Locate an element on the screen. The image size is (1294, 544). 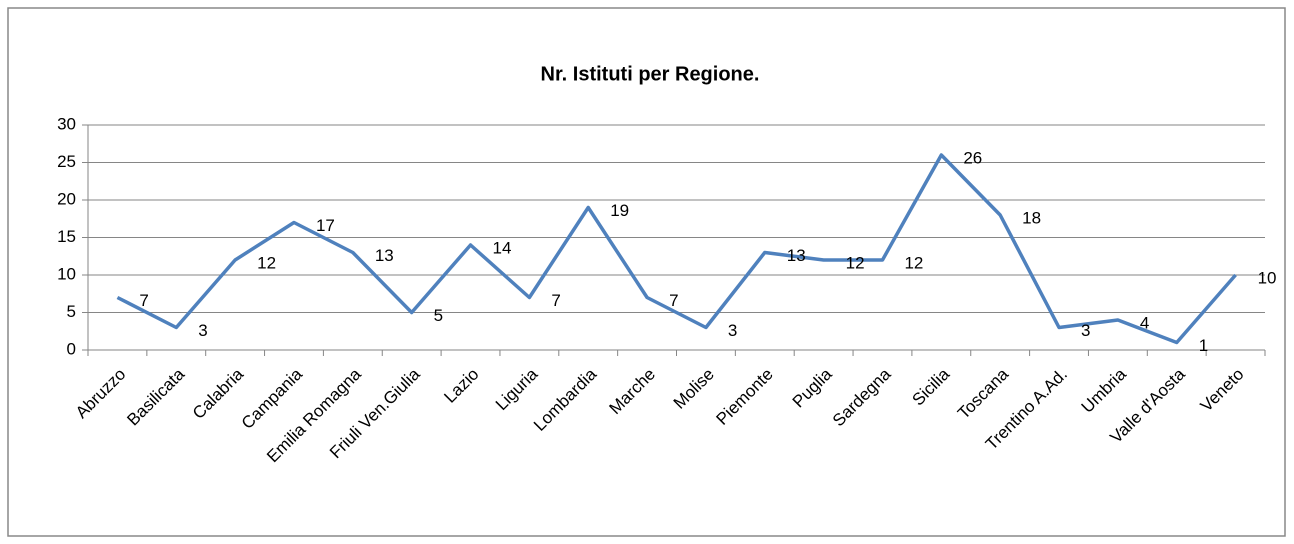
data-label: 5 is located at coordinates (438, 315).